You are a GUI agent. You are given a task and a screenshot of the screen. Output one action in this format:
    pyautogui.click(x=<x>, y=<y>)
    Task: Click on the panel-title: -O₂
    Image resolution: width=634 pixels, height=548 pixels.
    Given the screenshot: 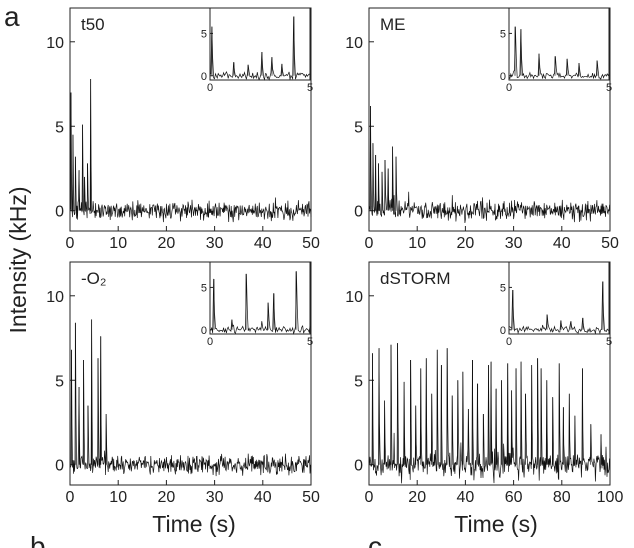 What is the action you would take?
    pyautogui.click(x=93, y=278)
    